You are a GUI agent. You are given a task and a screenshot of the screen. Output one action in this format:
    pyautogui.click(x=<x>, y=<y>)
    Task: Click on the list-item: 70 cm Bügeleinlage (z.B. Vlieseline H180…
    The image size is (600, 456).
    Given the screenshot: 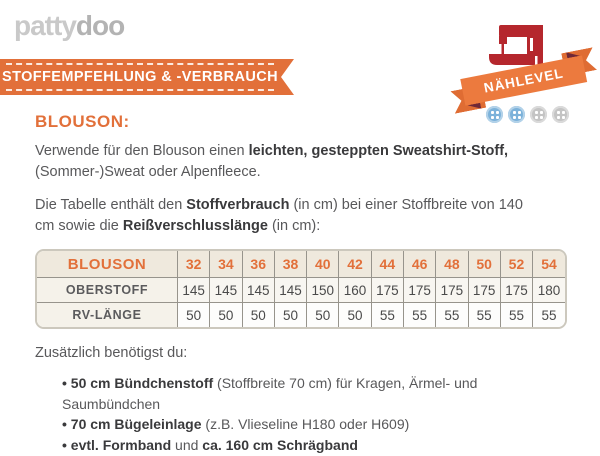 What is the action you would take?
    pyautogui.click(x=314, y=424)
    